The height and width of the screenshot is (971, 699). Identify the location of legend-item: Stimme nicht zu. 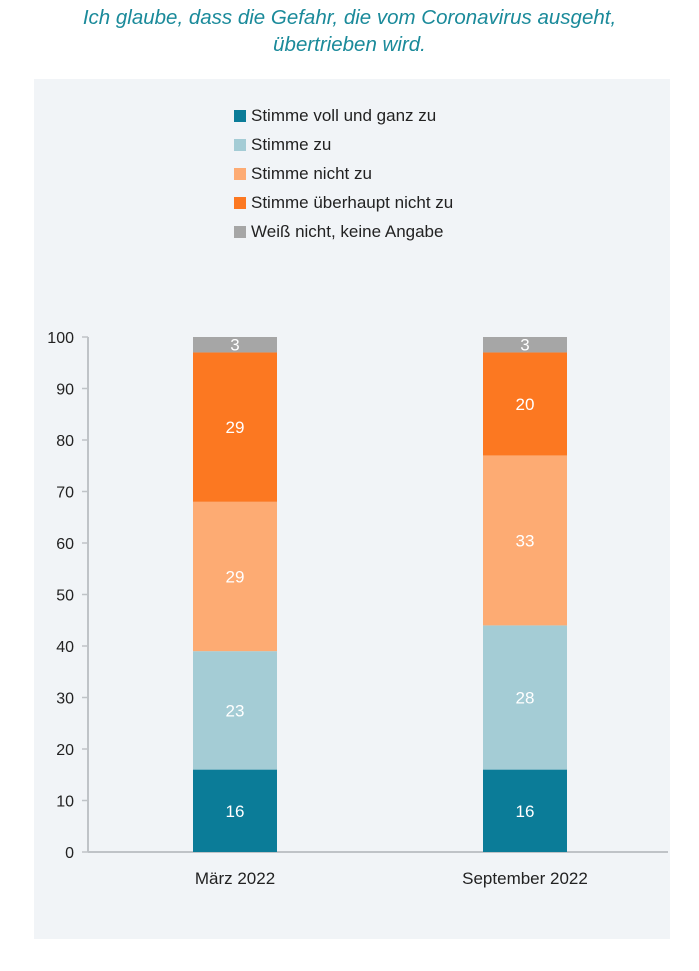
(343, 173).